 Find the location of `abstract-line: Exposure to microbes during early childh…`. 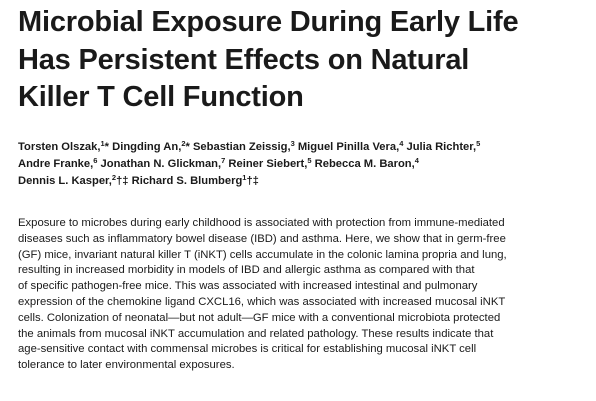

abstract-line: Exposure to microbes during early childh… is located at coordinates (261, 223).